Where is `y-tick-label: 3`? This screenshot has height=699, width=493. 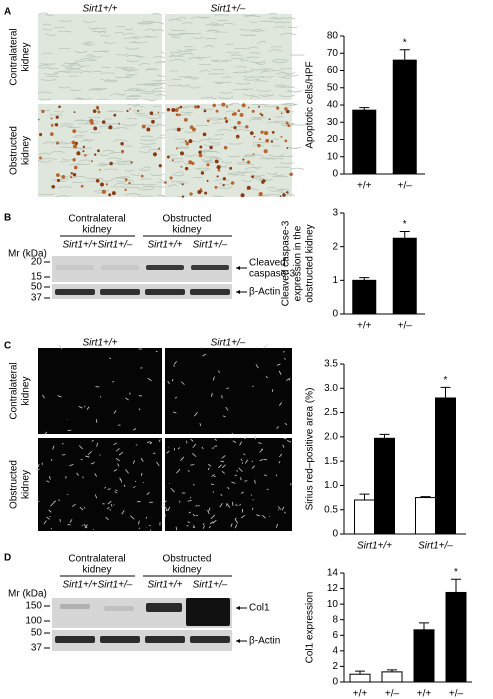 y-tick-label: 3 is located at coordinates (335, 213).